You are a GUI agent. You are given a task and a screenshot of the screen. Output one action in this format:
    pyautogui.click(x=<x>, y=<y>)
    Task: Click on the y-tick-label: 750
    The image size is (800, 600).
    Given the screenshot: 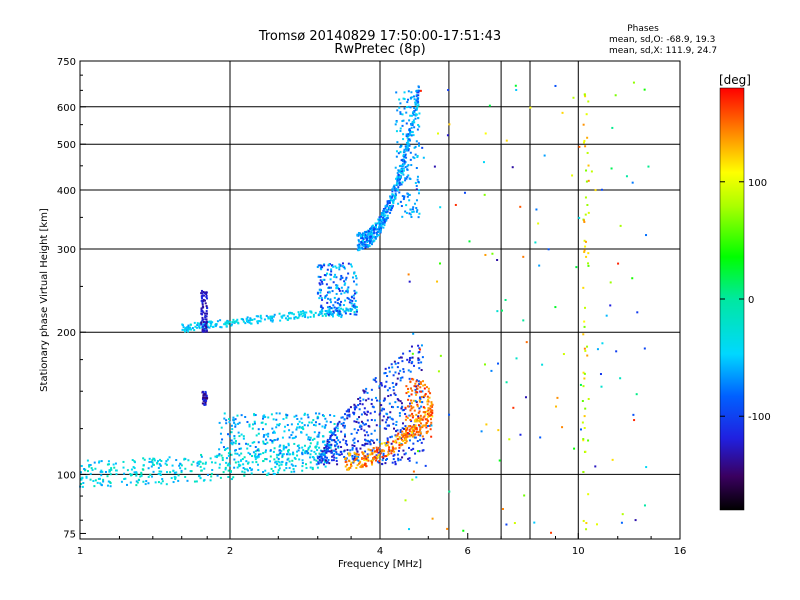 What is the action you would take?
    pyautogui.click(x=66, y=62)
    